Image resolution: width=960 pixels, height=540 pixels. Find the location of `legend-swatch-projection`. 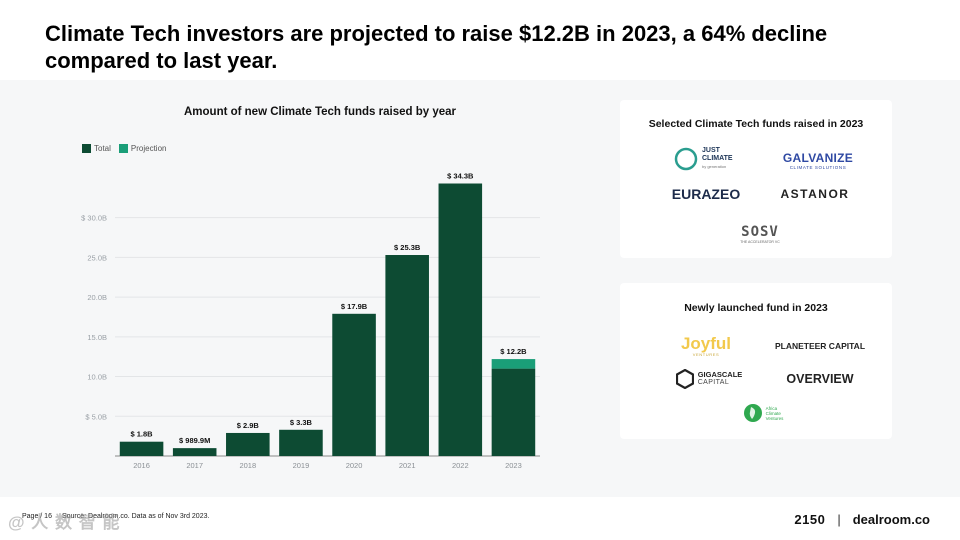

legend-swatch-projection is located at coordinates (123, 148).